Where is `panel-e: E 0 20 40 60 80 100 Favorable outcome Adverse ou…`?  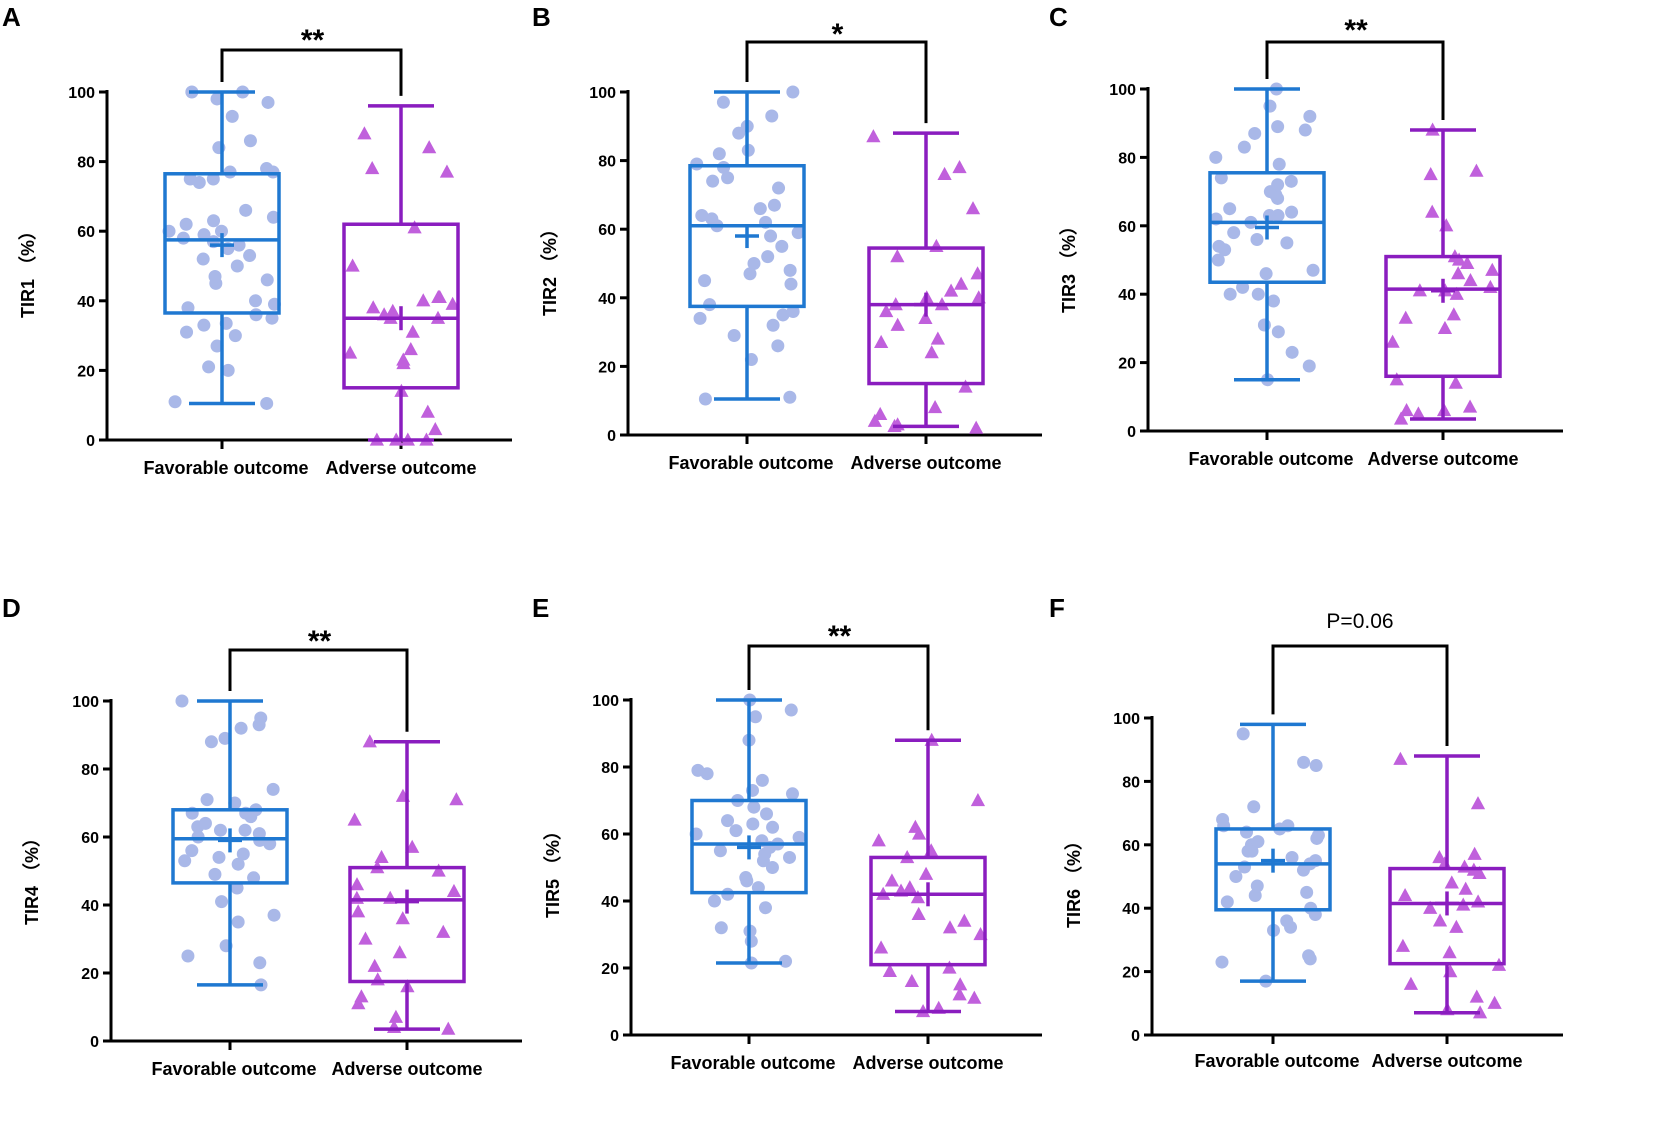
panel-e: E 0 20 40 60 80 100 Favorable outcome Adverse ou… is located at coordinates (787, 833).